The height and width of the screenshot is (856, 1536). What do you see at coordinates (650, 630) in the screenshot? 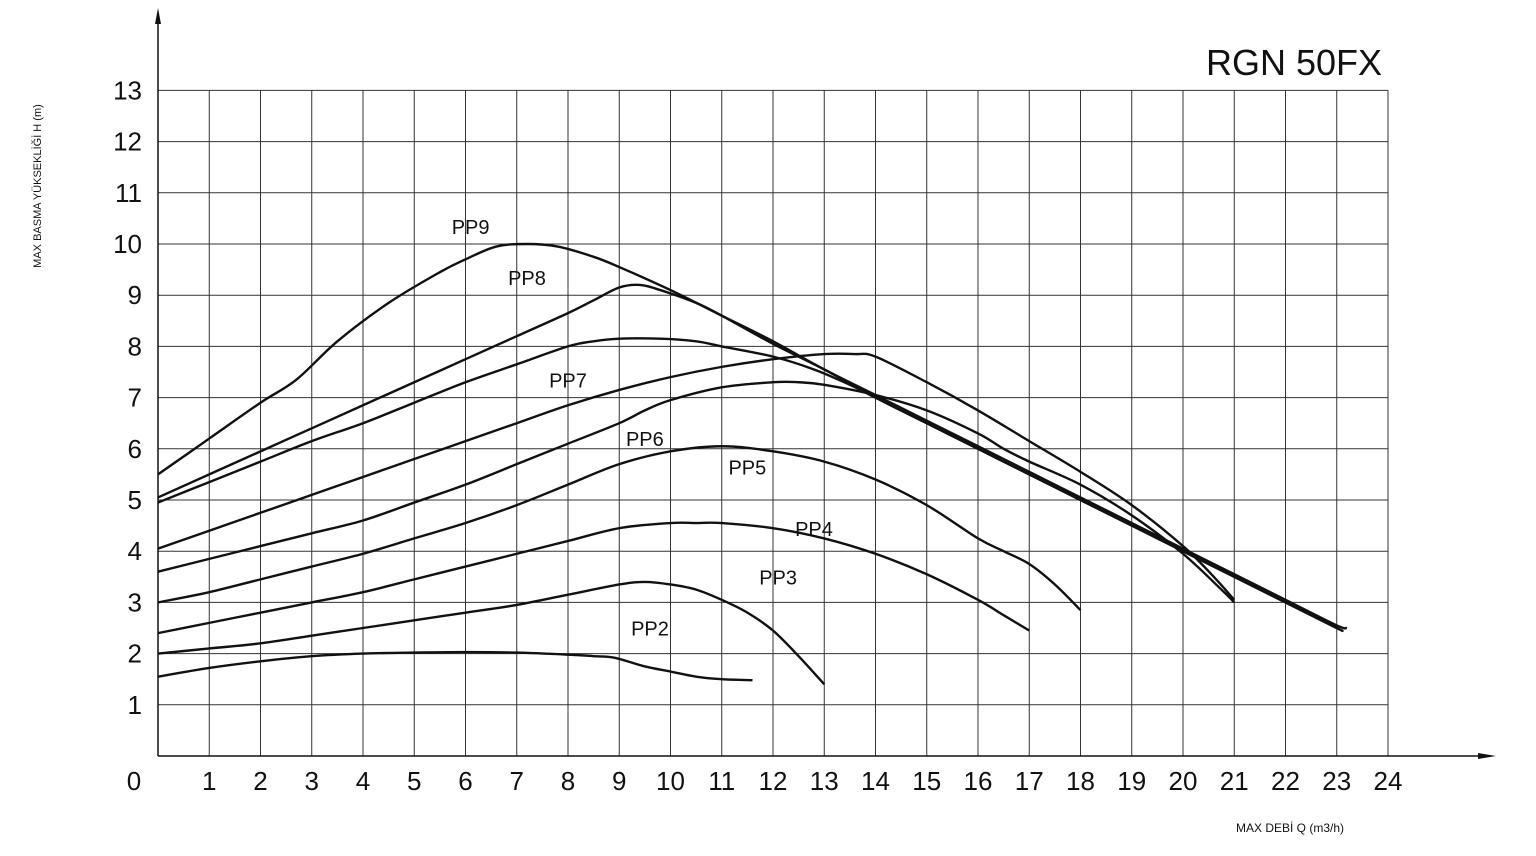
I see `series-label: PP2` at bounding box center [650, 630].